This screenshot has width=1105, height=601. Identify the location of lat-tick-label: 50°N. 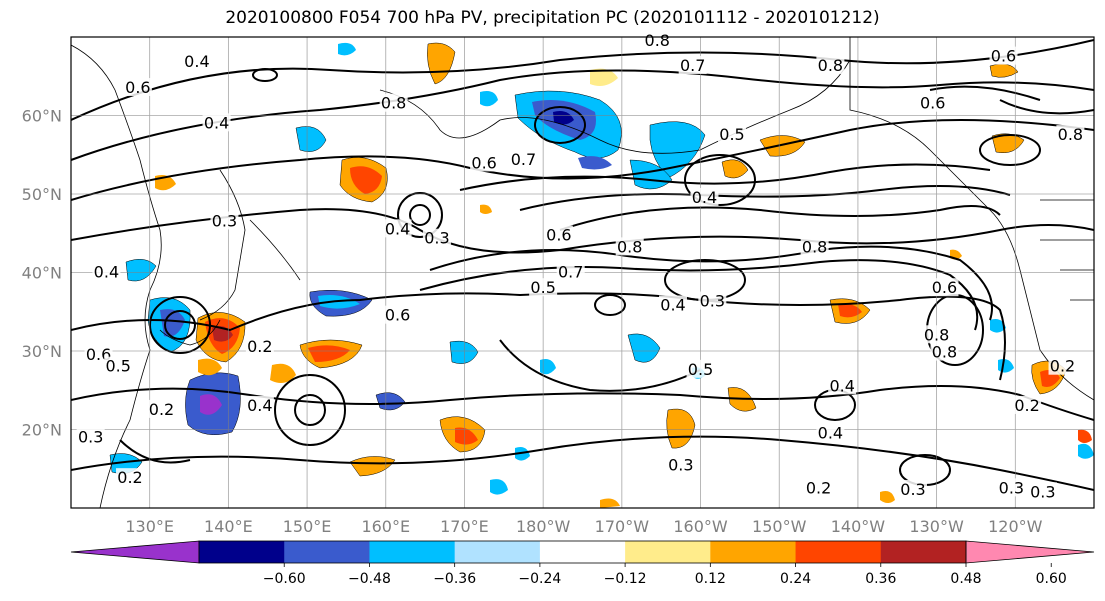
(42, 194).